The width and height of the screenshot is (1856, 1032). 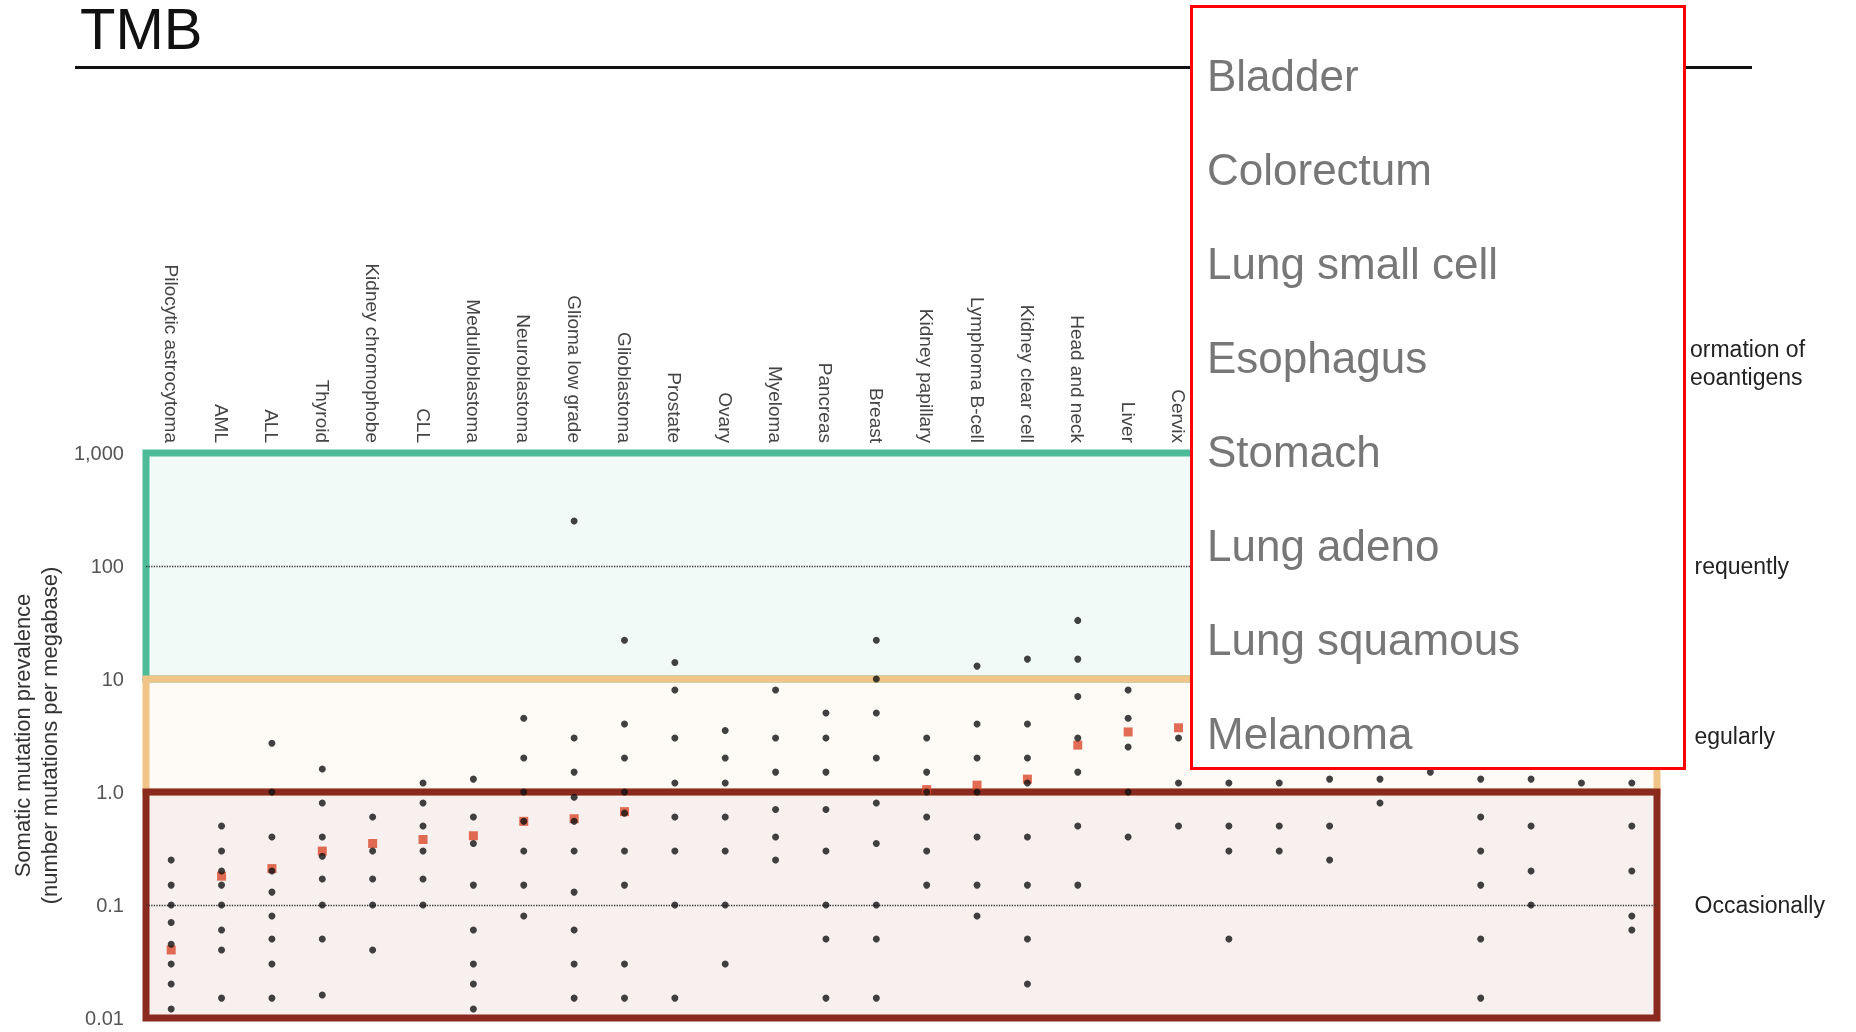 What do you see at coordinates (977, 369) in the screenshot?
I see `x-tick-label: Lymphoma B-cell` at bounding box center [977, 369].